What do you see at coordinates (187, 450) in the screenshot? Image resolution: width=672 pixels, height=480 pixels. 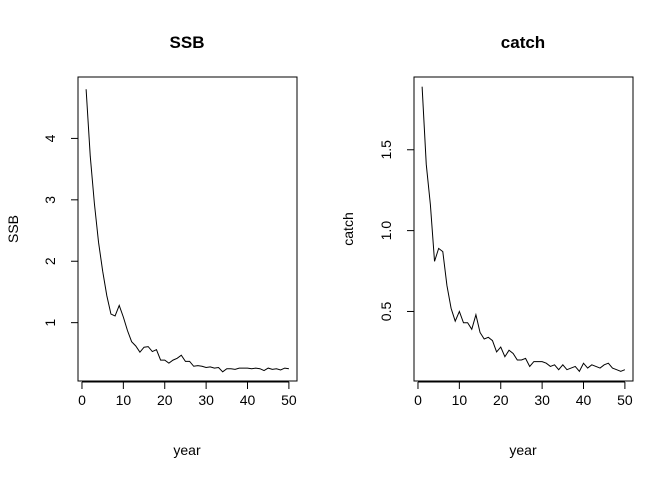 I see `ssb-x-axis-label: year` at bounding box center [187, 450].